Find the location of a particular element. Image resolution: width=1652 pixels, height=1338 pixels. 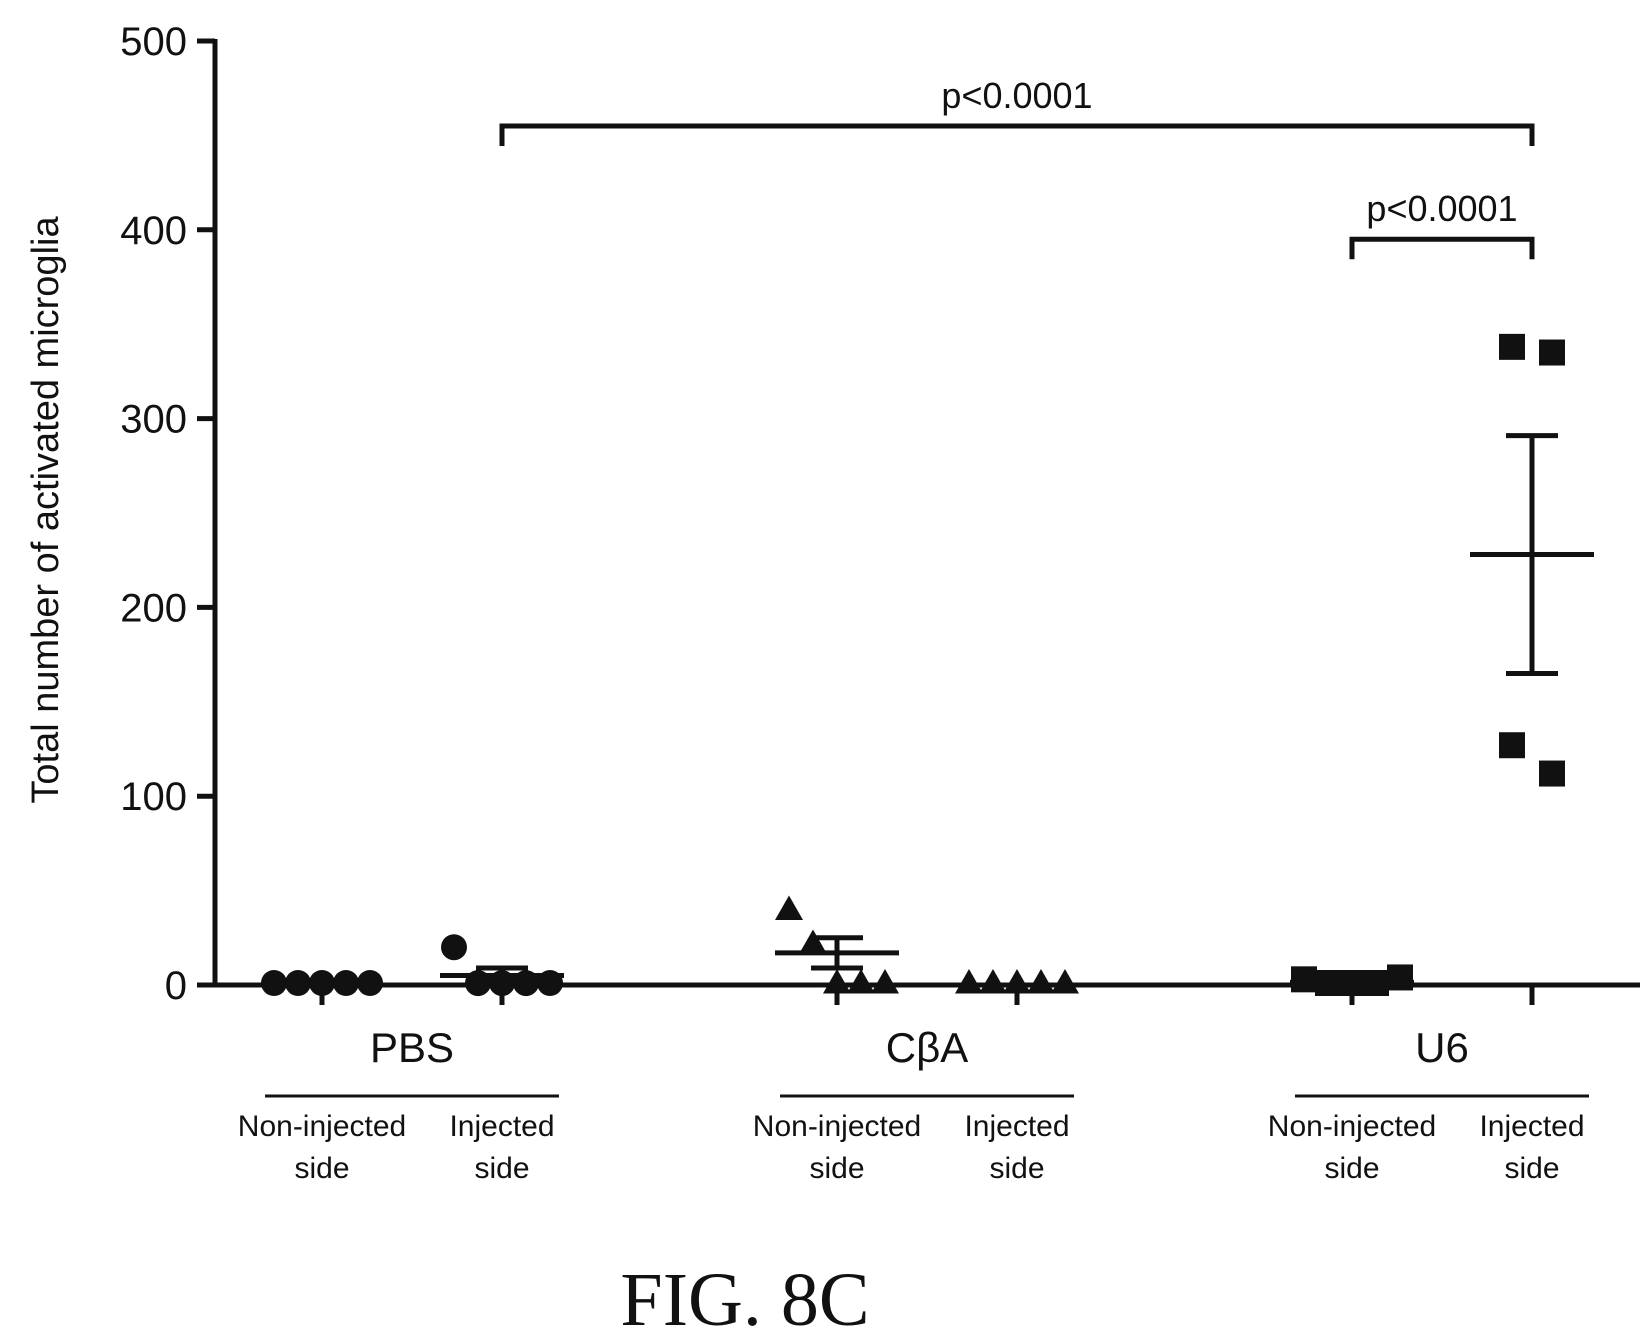

y-tick-label: 200 is located at coordinates (153, 608).